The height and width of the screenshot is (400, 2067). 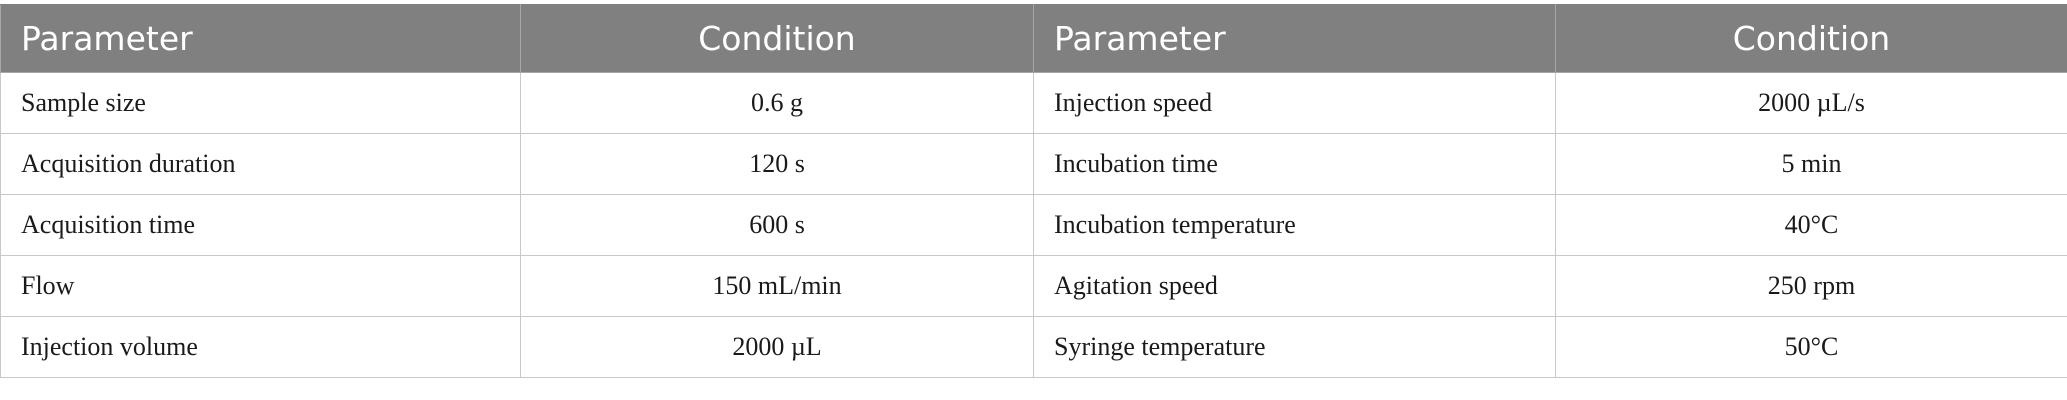 What do you see at coordinates (260, 164) in the screenshot?
I see `parameter-cell: Acquisition duration` at bounding box center [260, 164].